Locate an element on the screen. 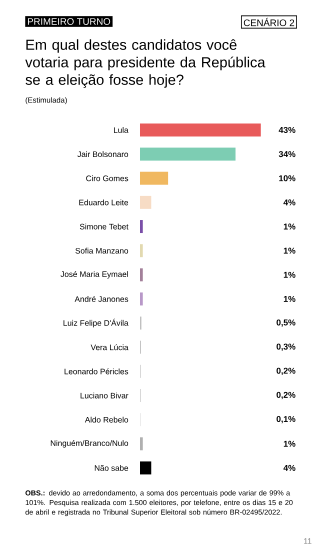 This screenshot has height=548, width=320. data-label: 10% is located at coordinates (287, 178).